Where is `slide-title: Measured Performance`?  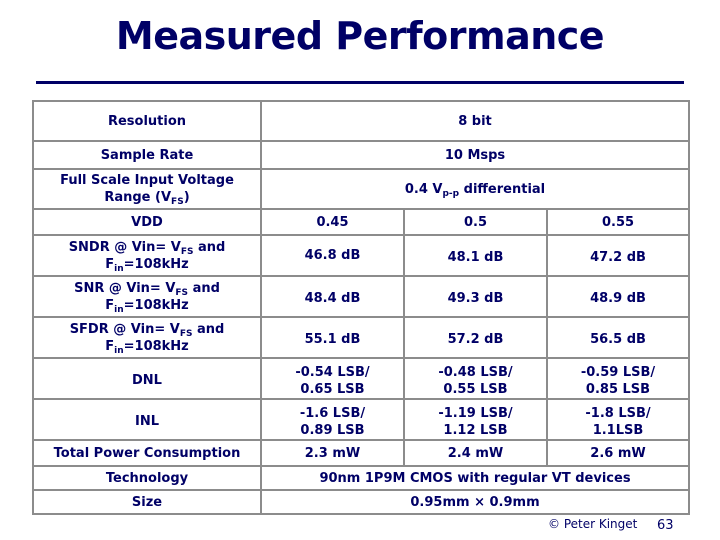 slide-title: Measured Performance is located at coordinates (360, 36).